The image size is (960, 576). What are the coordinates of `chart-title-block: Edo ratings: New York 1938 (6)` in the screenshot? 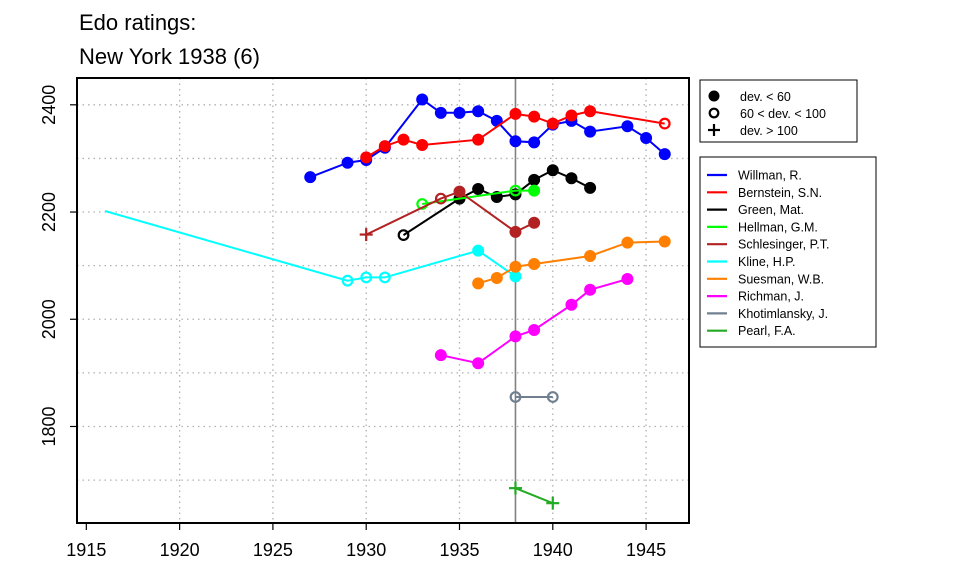 It's located at (169, 40).